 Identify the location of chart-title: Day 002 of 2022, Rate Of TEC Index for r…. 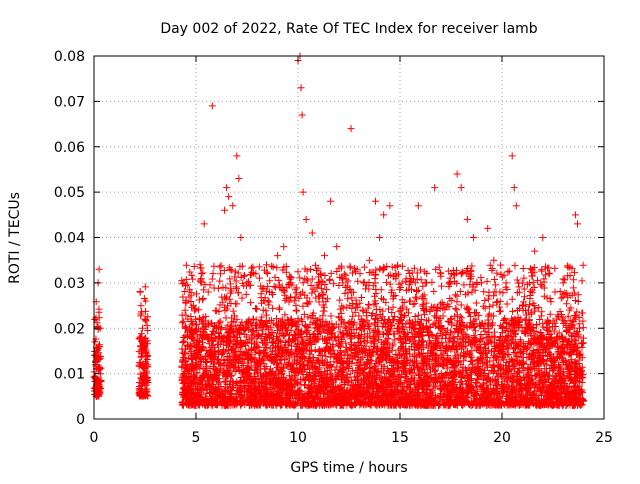
(348, 29).